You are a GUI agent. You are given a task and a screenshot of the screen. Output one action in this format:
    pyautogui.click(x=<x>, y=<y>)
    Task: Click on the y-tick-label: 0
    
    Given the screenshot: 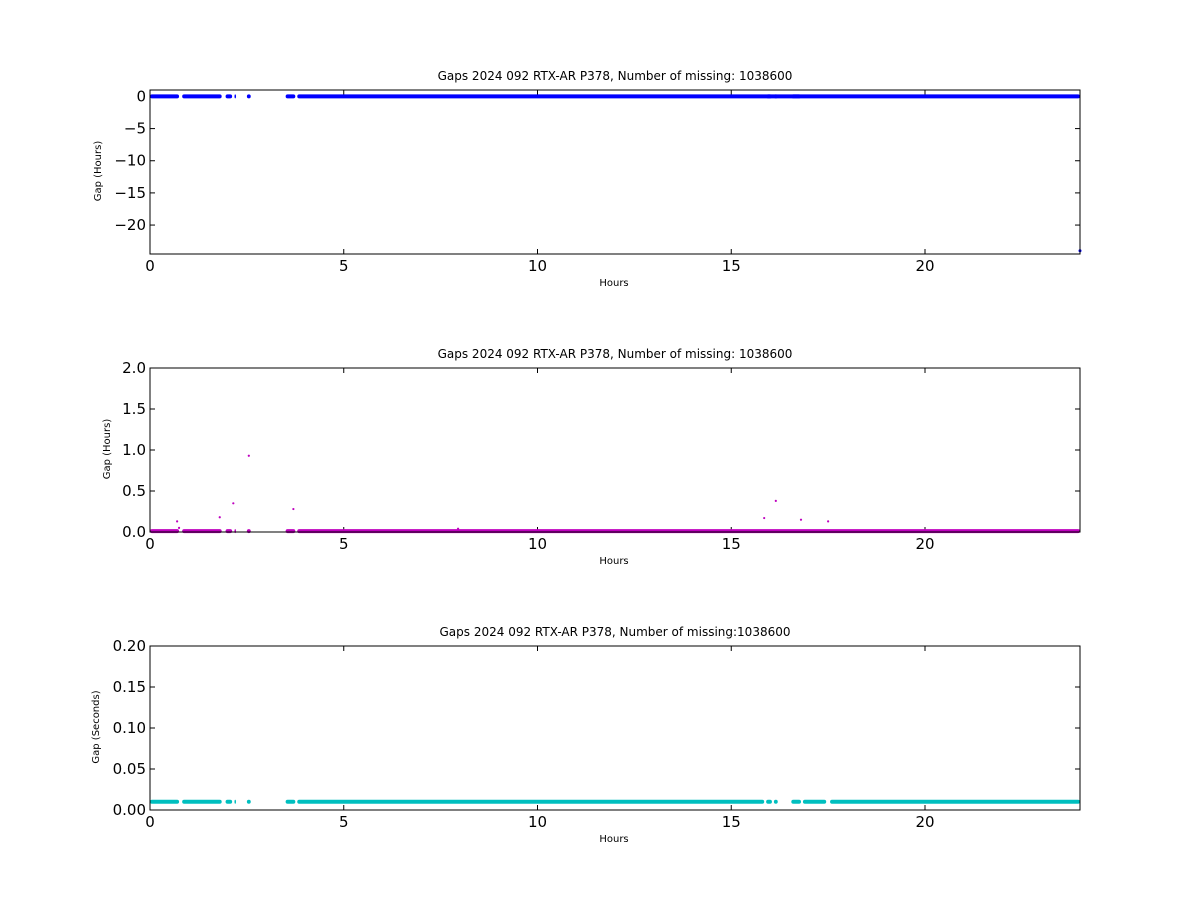 What is the action you would take?
    pyautogui.click(x=141, y=96)
    